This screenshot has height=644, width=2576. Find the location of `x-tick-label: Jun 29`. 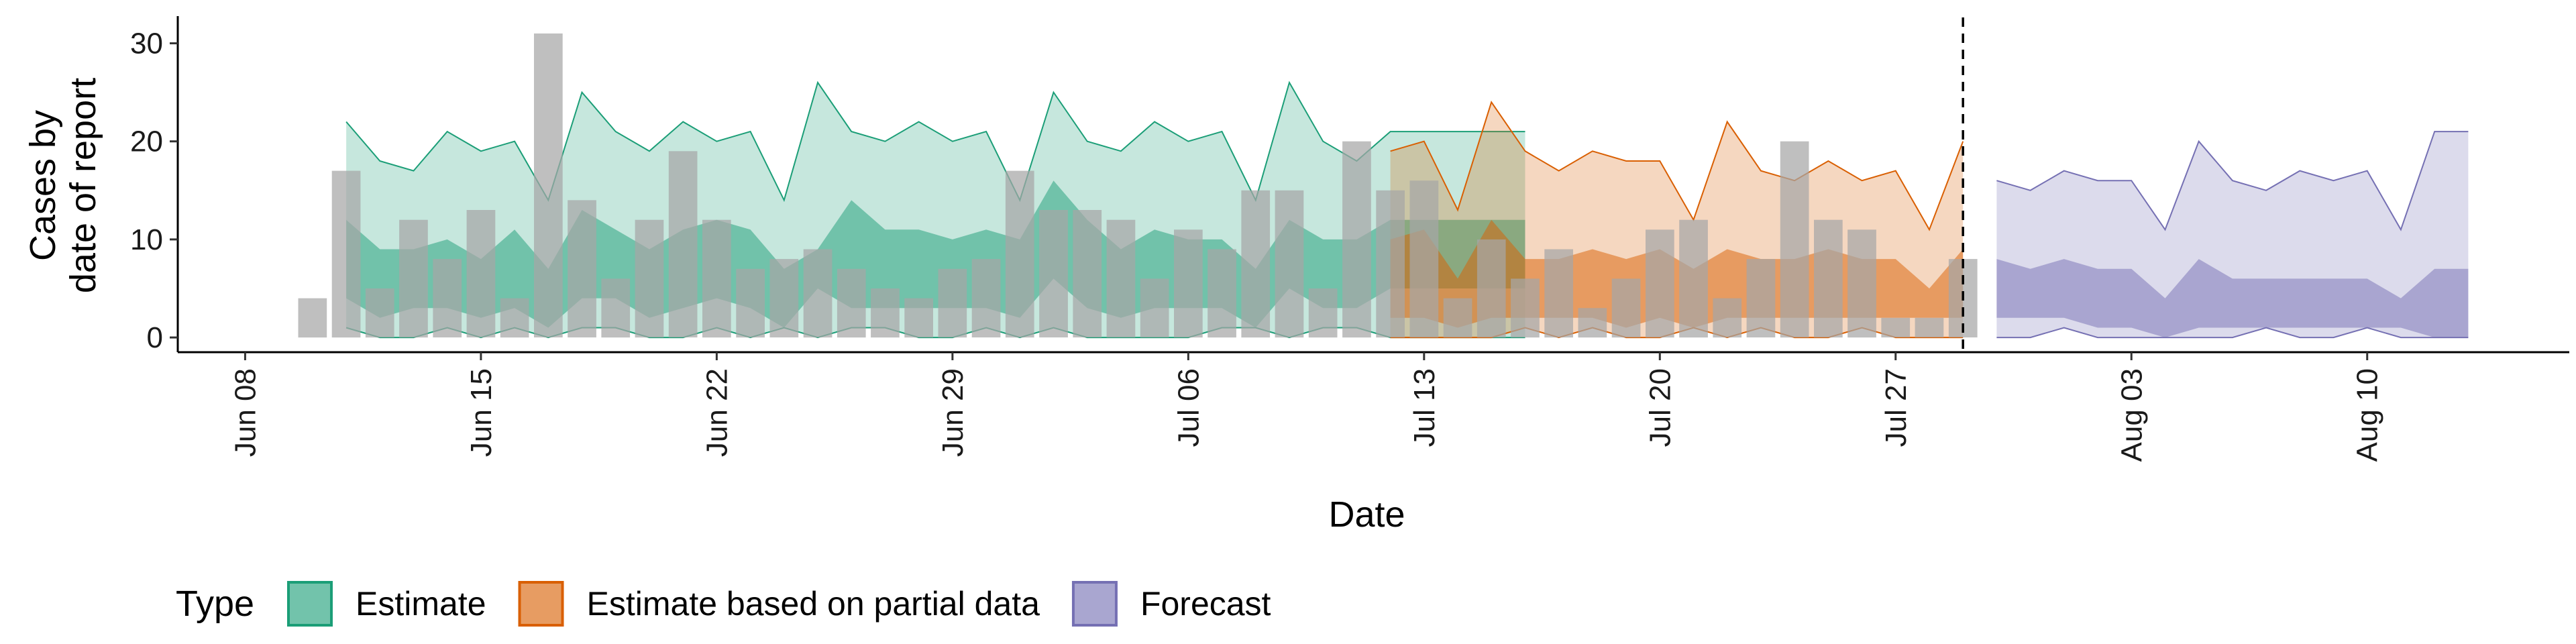

x-tick-label: Jun 29 is located at coordinates (952, 412).